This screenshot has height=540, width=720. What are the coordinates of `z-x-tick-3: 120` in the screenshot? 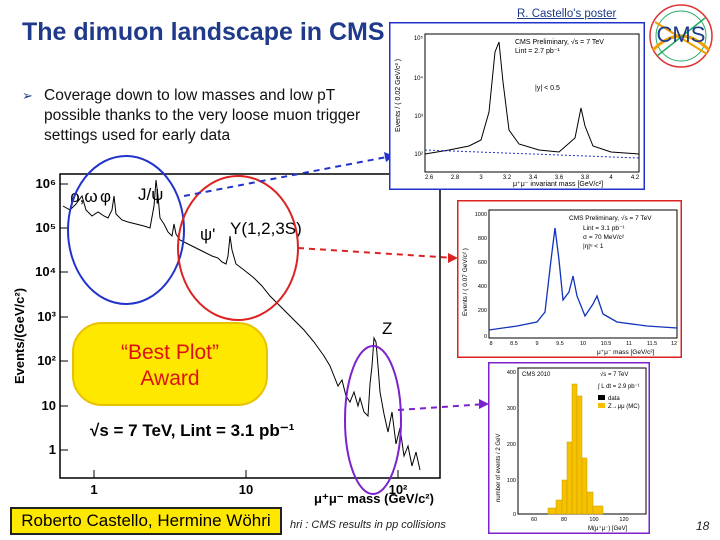 It's located at (623, 520).